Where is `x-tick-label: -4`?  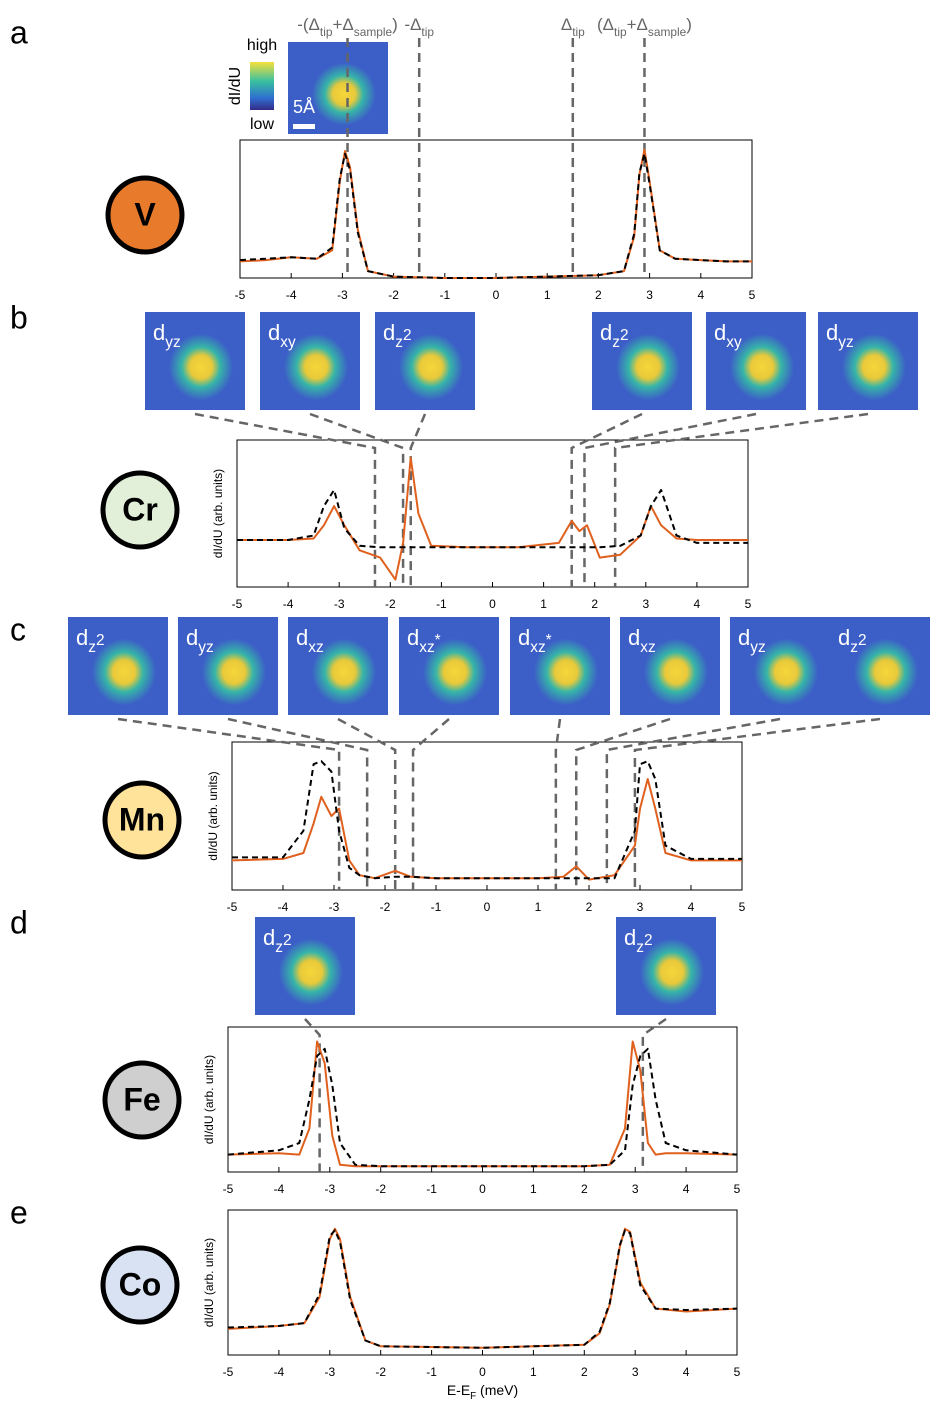
x-tick-label: -4 is located at coordinates (288, 604).